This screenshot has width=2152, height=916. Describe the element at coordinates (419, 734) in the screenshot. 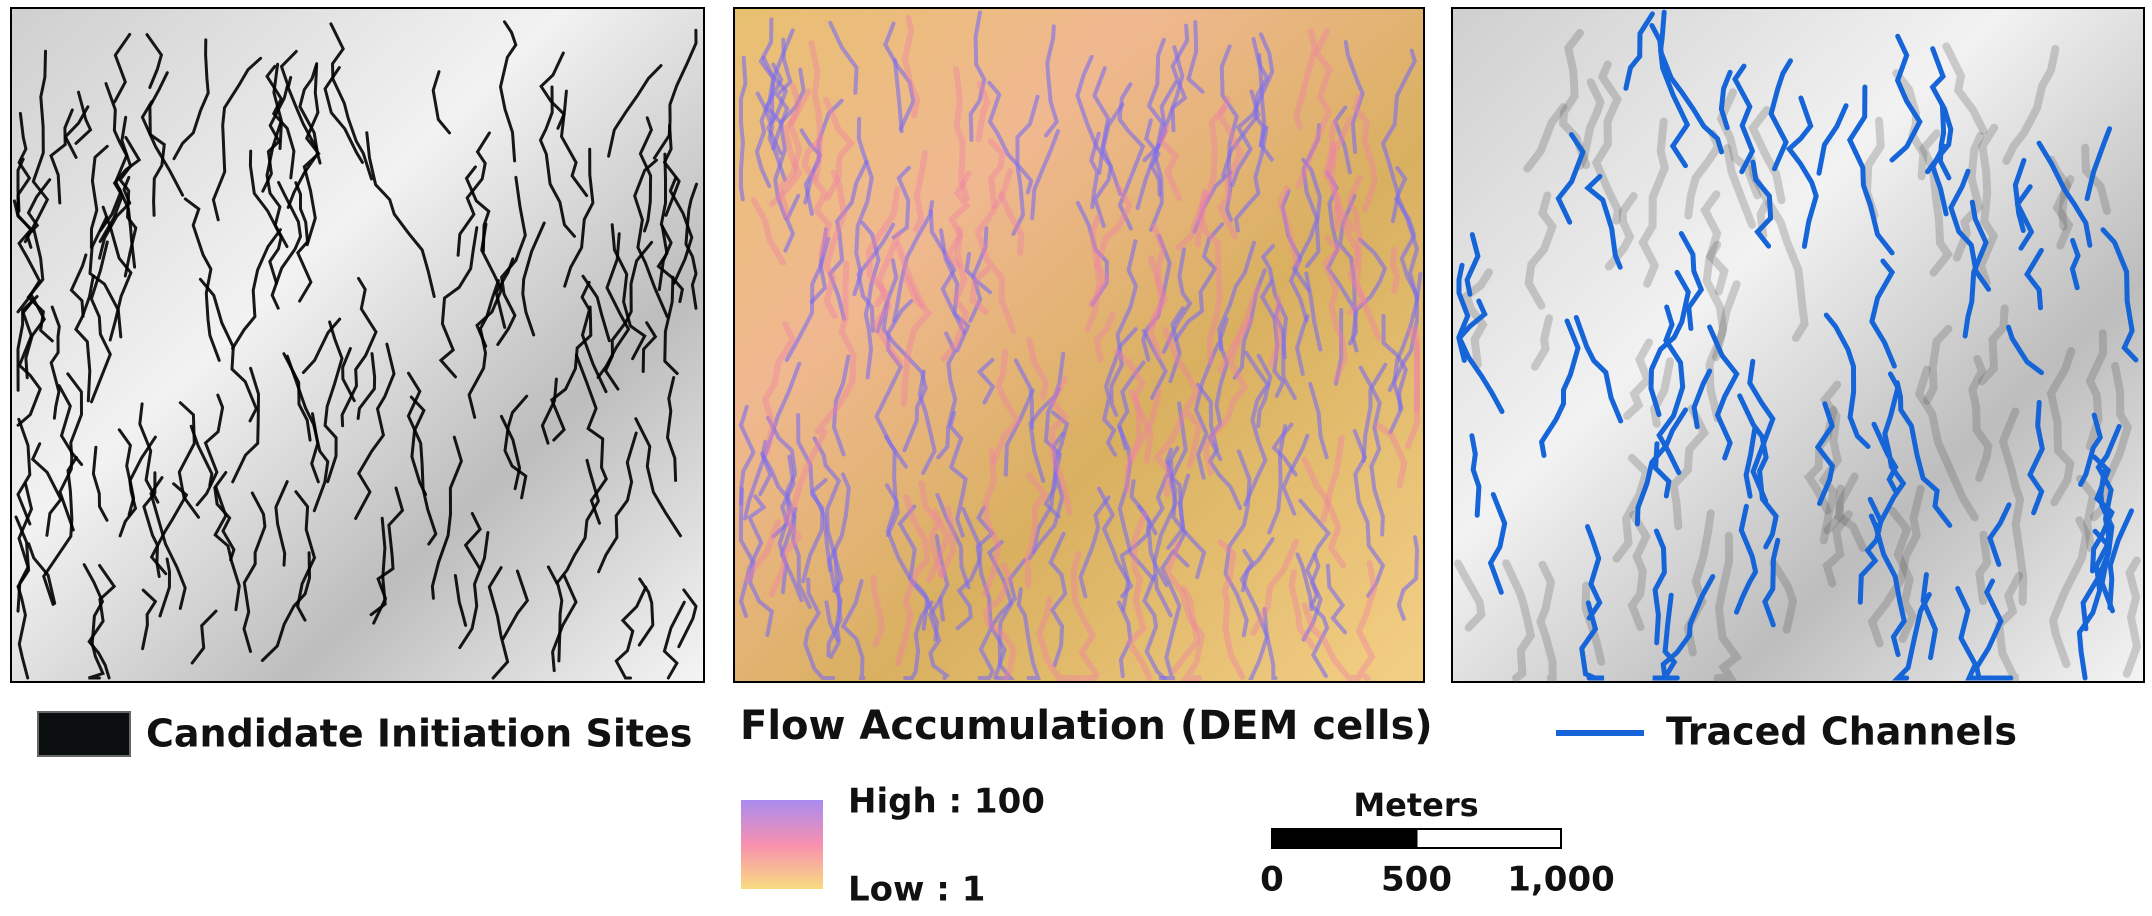

I see `legend-label: Candidate Initiation Sites` at that location.